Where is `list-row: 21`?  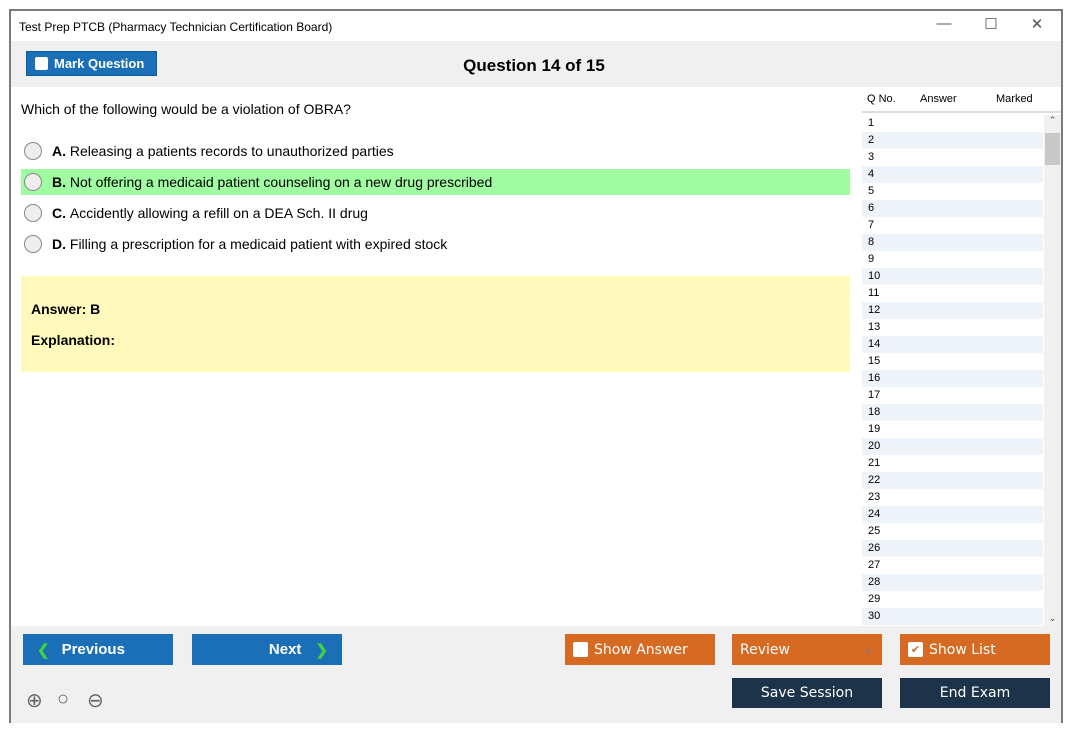
list-row: 21 is located at coordinates (874, 463).